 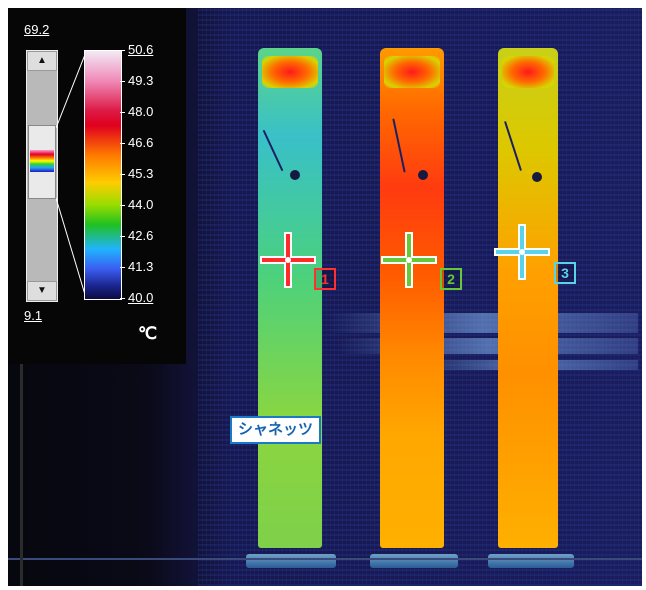 I want to click on range-slider: ▲ ▼, so click(x=42, y=176).